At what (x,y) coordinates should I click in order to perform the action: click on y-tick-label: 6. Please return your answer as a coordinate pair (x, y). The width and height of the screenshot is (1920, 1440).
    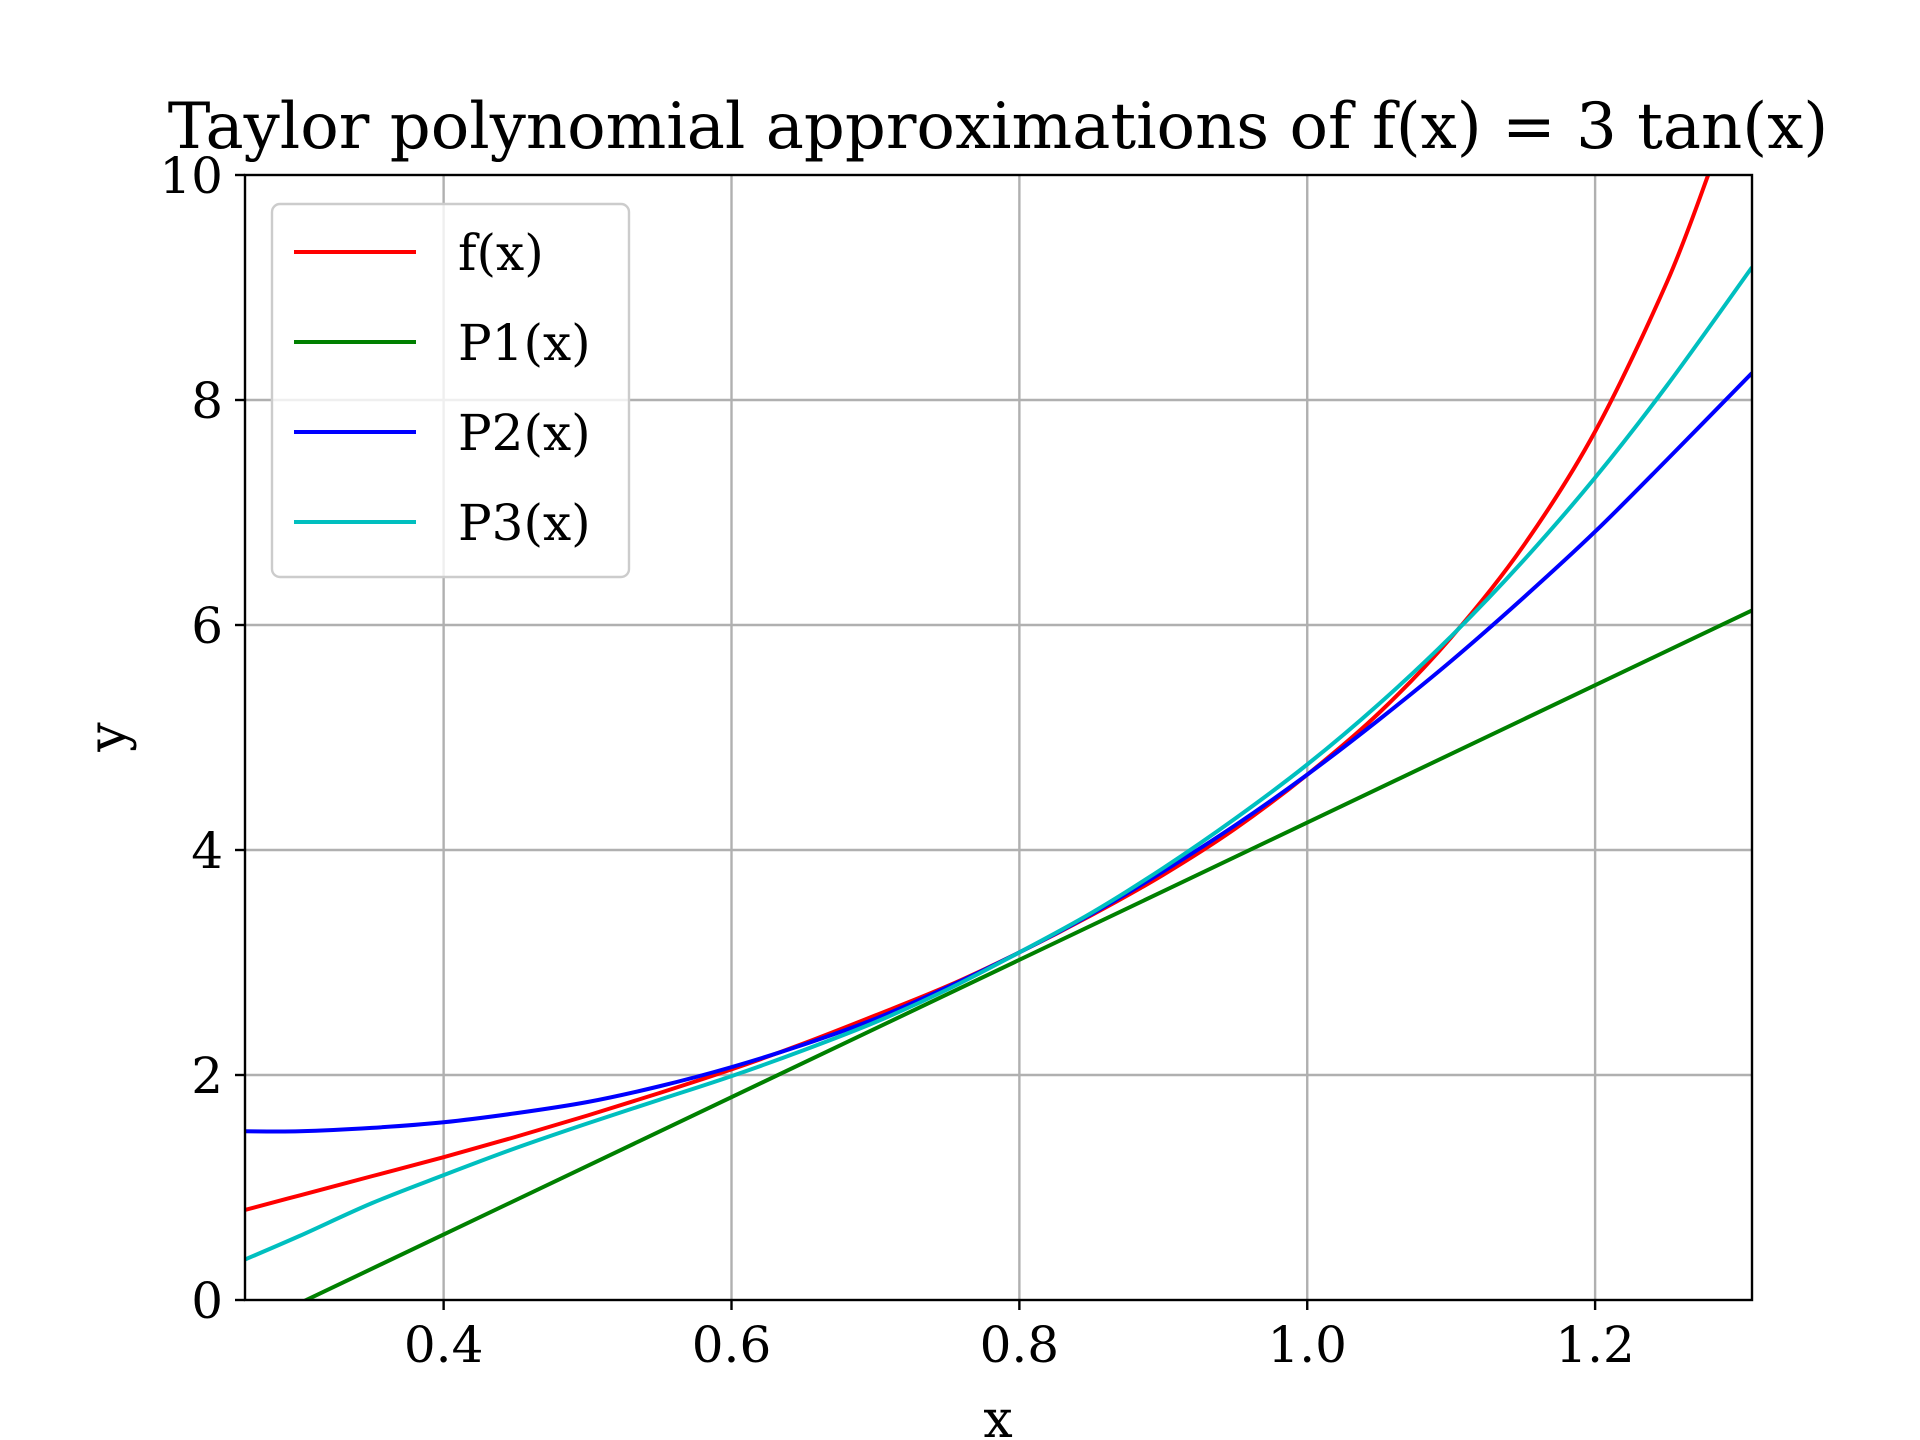
    Looking at the image, I should click on (207, 626).